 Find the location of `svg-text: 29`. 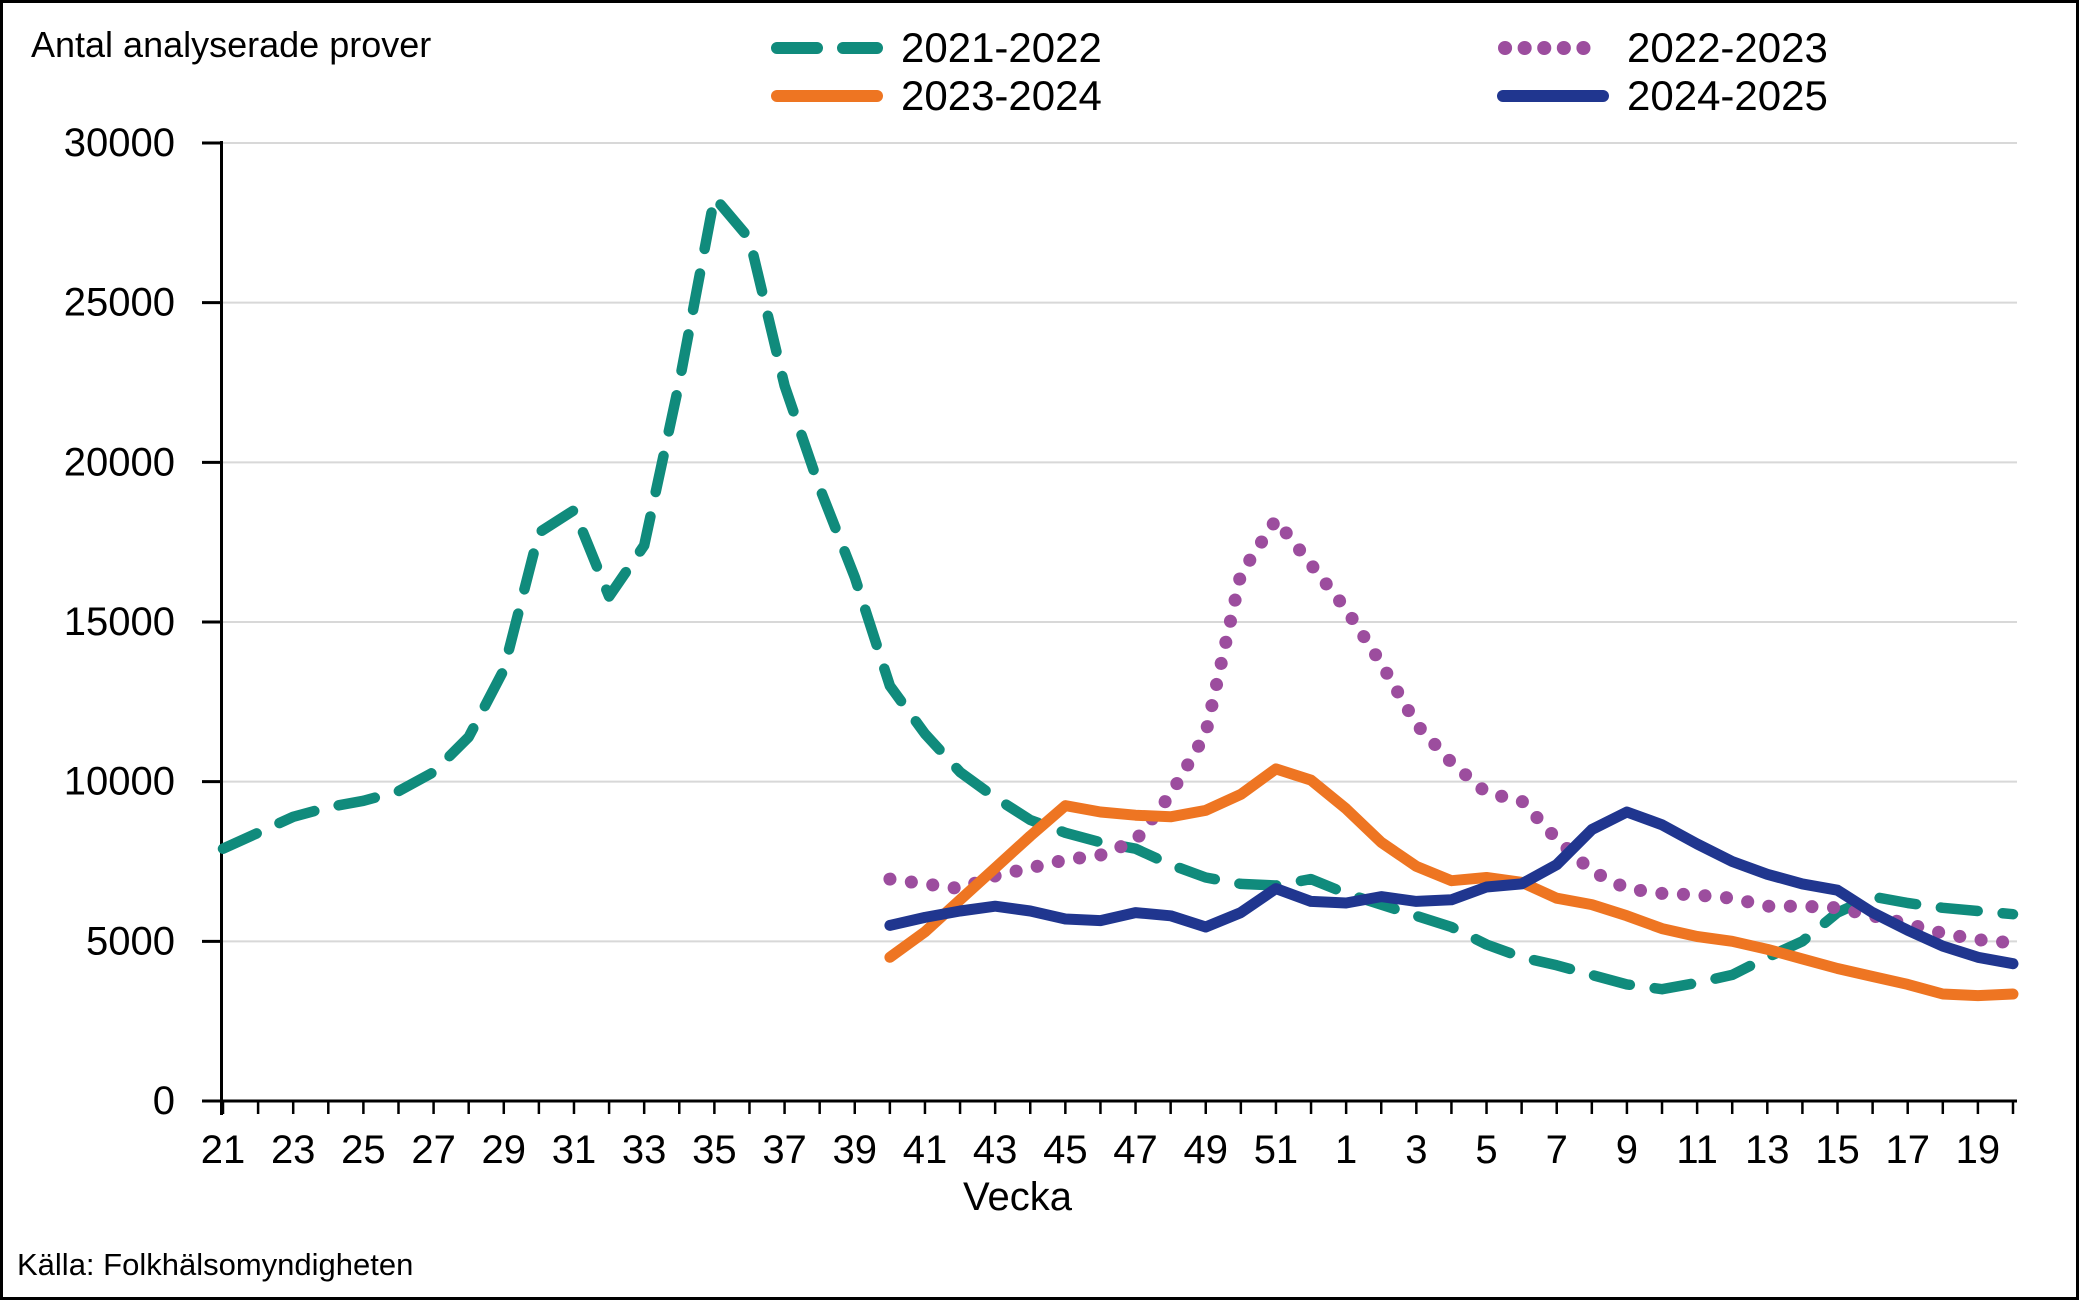

svg-text: 29 is located at coordinates (504, 1150).